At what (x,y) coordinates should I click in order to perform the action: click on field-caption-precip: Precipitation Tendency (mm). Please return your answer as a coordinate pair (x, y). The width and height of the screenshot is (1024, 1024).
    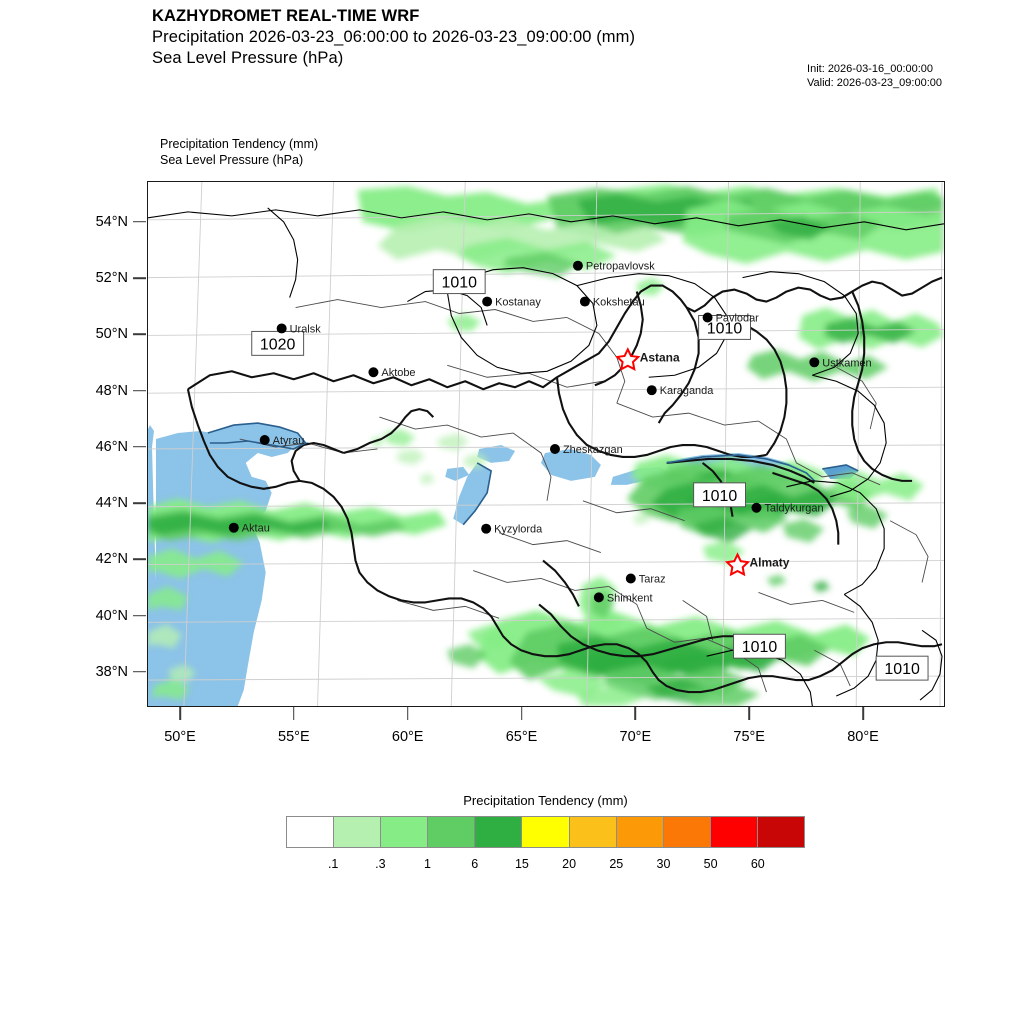
    Looking at the image, I should click on (239, 144).